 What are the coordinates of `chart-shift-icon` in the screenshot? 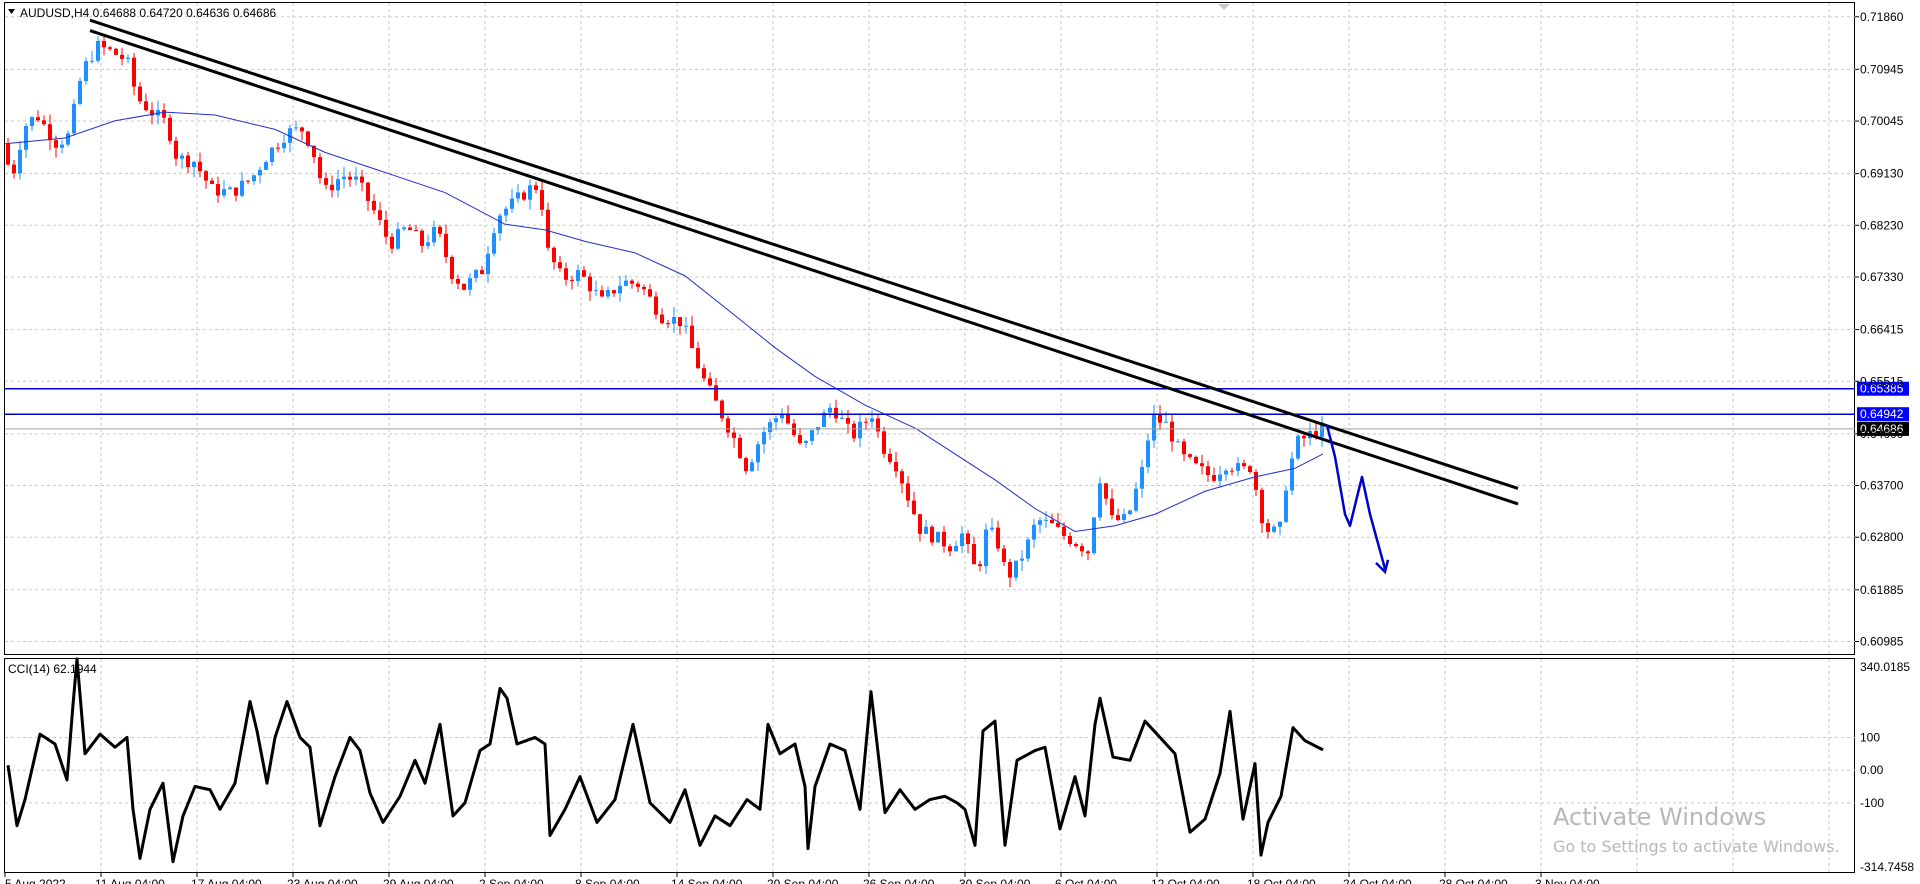 It's located at (1224, 7).